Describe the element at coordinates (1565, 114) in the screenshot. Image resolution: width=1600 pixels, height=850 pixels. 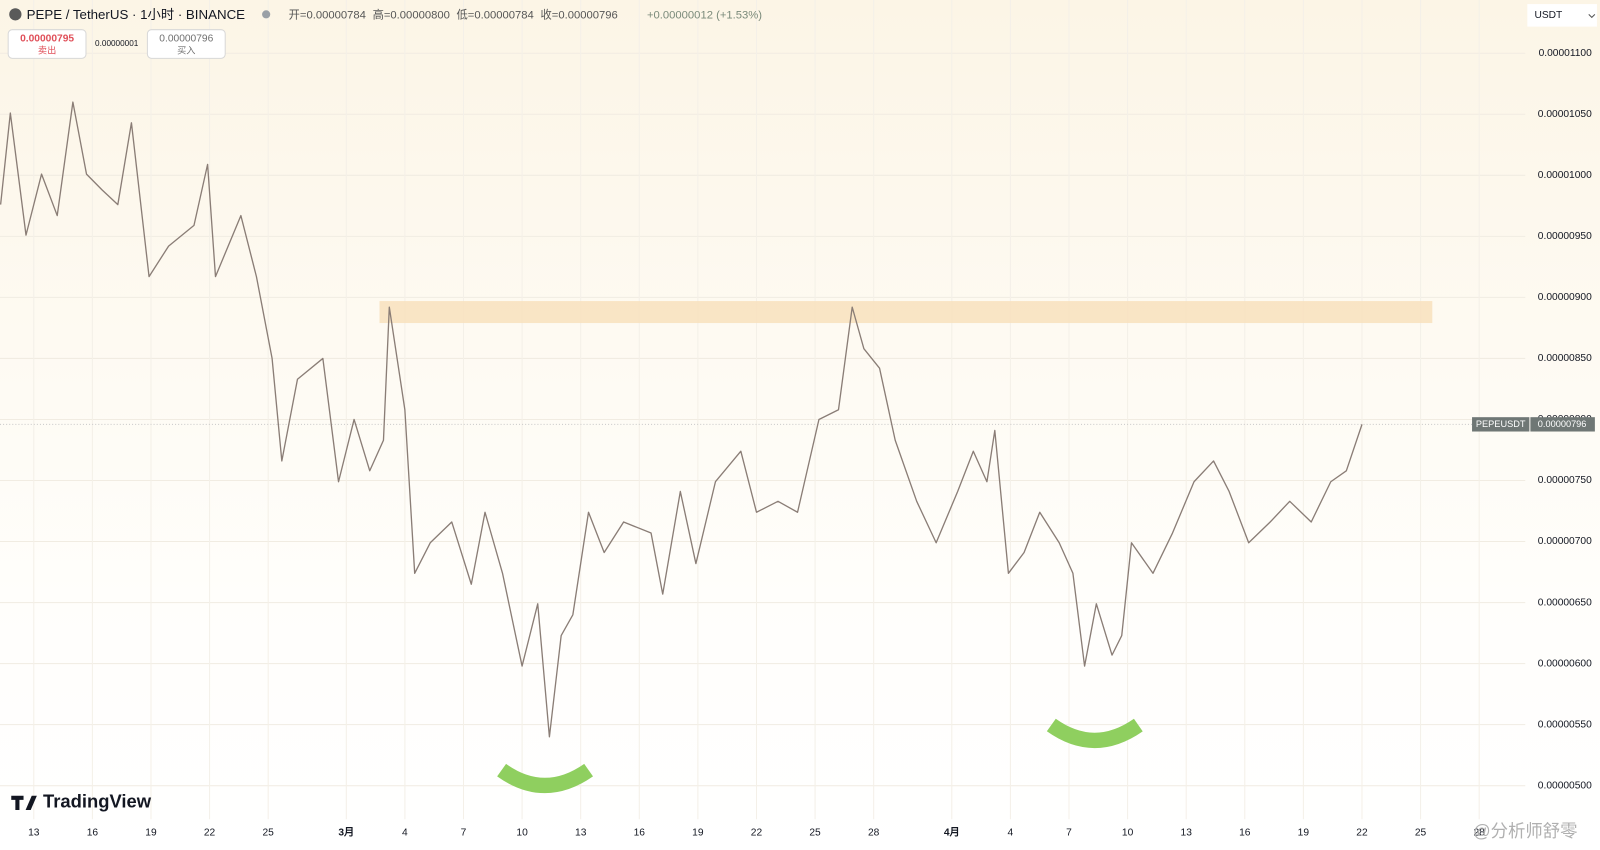
I see `y-tick-label: 0.00001050` at that location.